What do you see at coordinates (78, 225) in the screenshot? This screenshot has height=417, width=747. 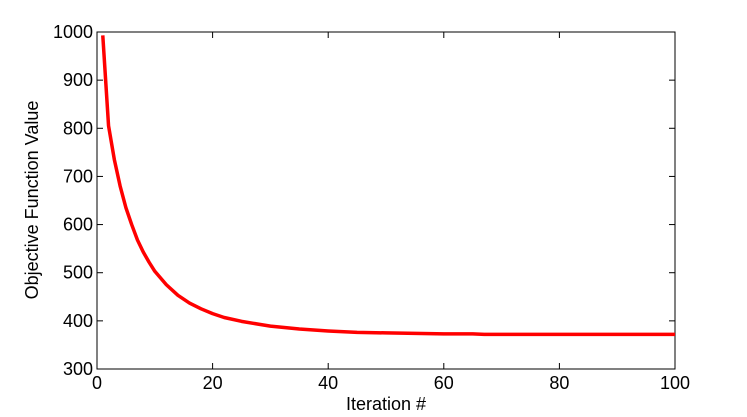 I see `y-tick-label: 600` at bounding box center [78, 225].